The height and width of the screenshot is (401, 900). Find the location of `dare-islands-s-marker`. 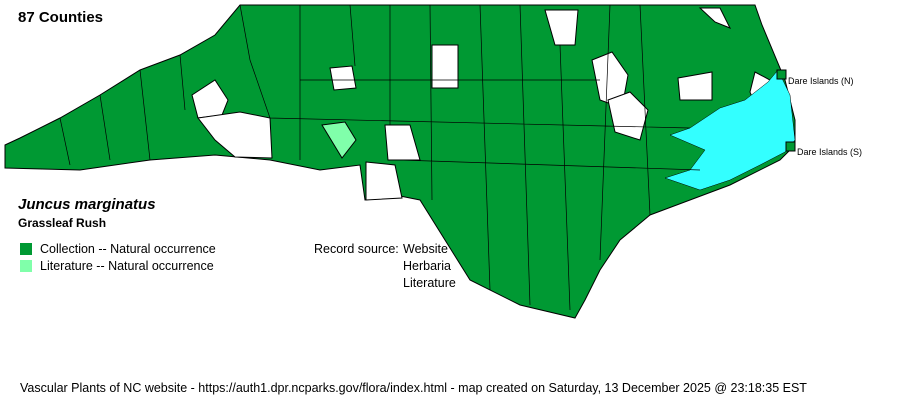

dare-islands-s-marker is located at coordinates (790, 146).